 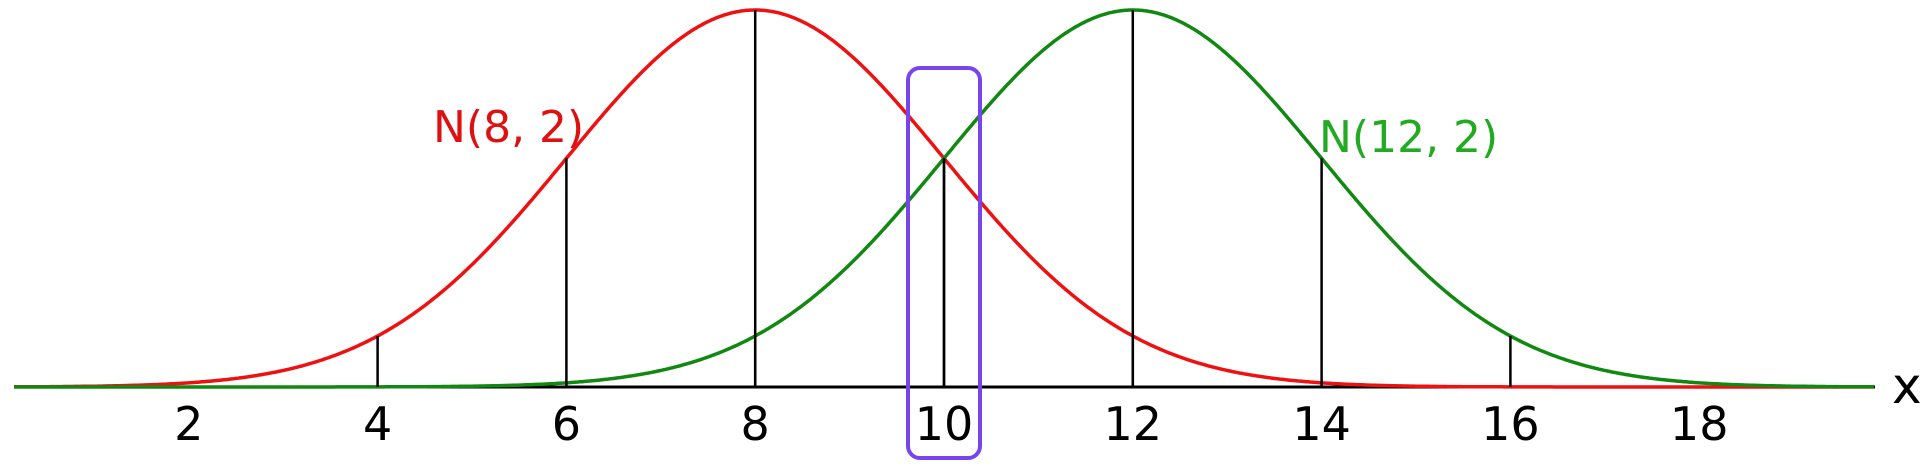 What do you see at coordinates (566, 424) in the screenshot?
I see `x-tick-label-6: 6` at bounding box center [566, 424].